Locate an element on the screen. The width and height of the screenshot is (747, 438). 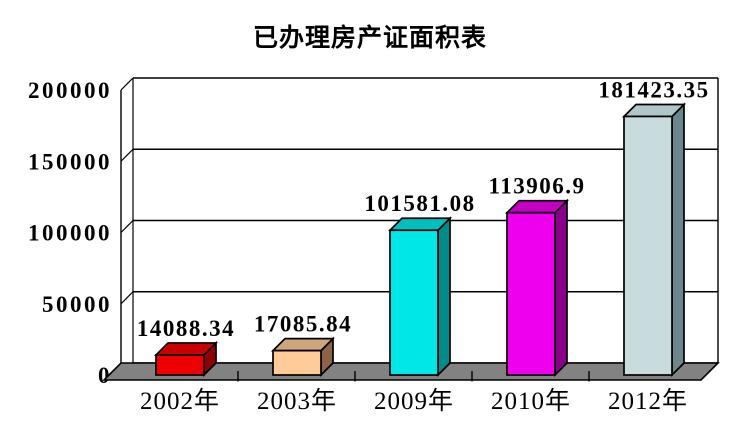
bar-2012年 is located at coordinates (654, 240).